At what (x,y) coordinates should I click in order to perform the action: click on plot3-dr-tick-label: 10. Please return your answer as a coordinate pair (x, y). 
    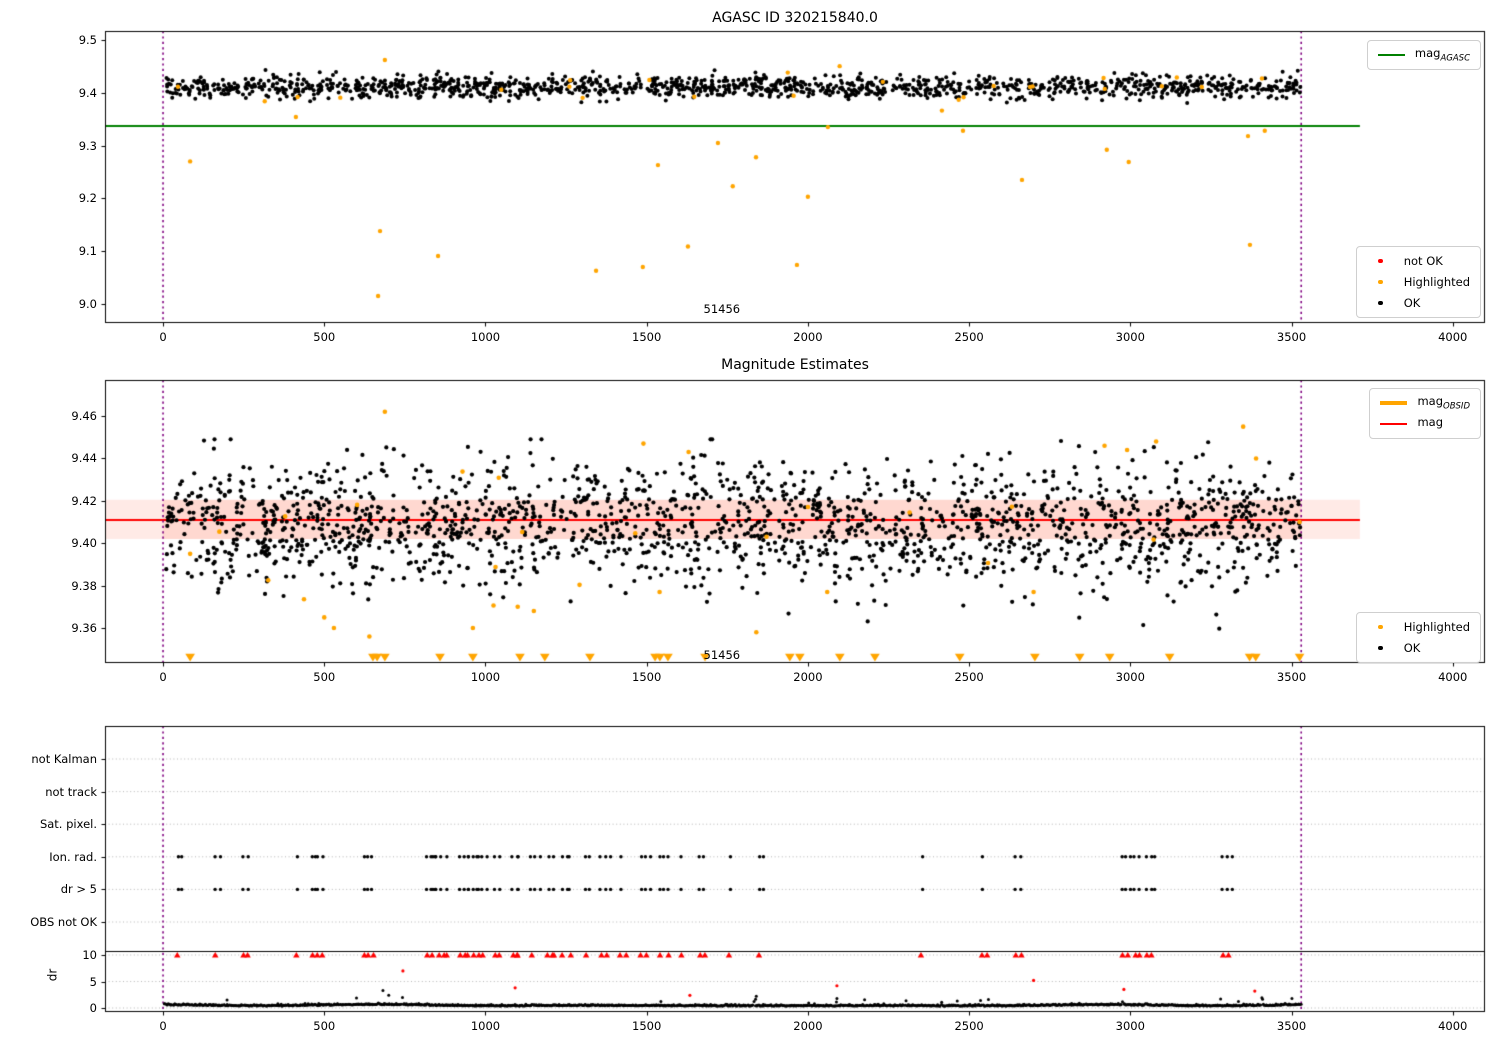
    Looking at the image, I should click on (89, 955).